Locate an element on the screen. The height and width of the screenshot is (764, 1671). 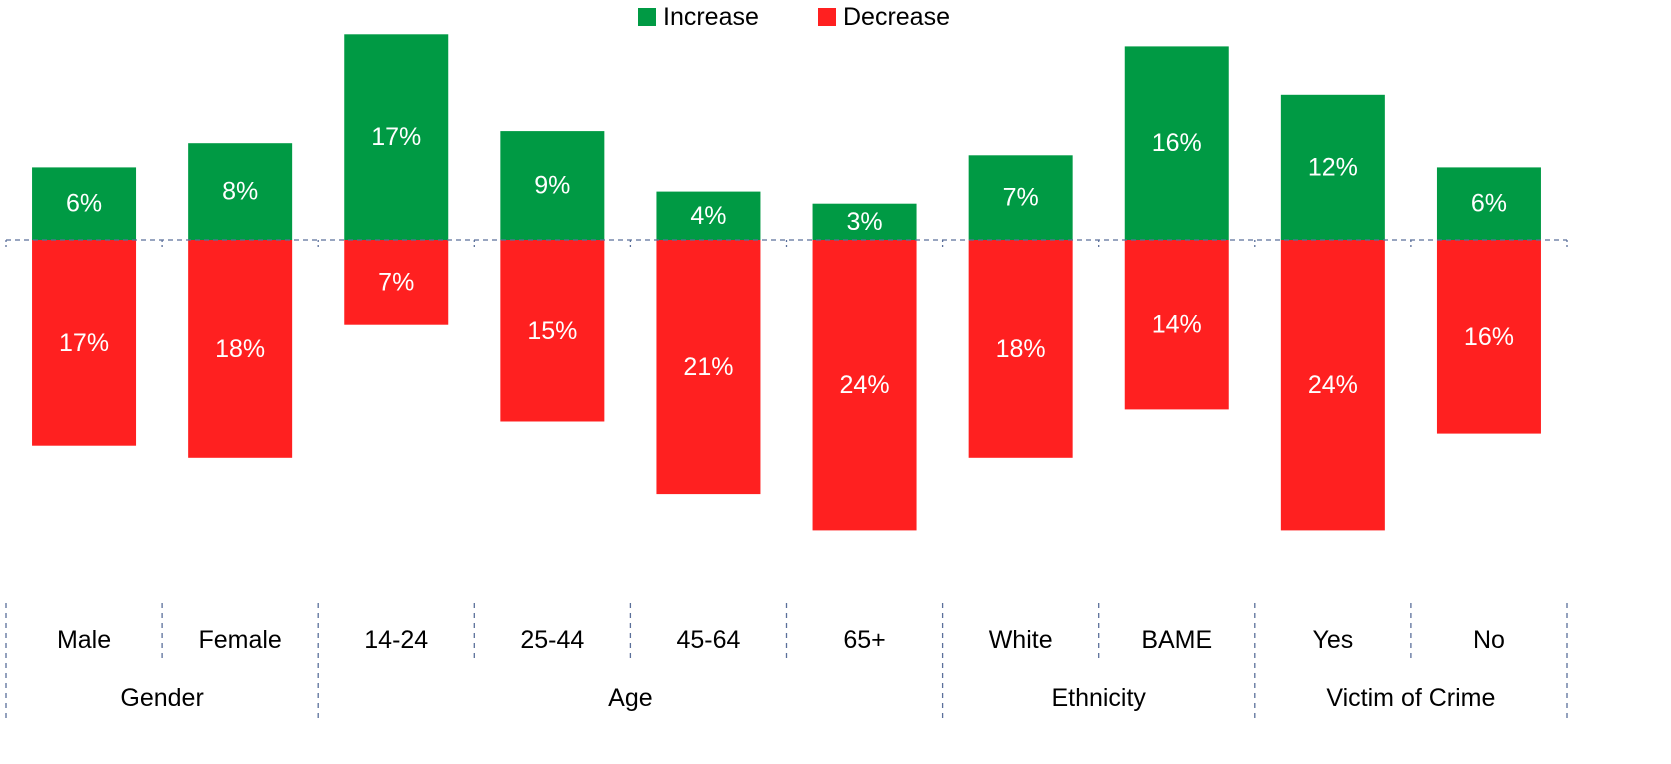
baseline-layer is located at coordinates (786, 243).